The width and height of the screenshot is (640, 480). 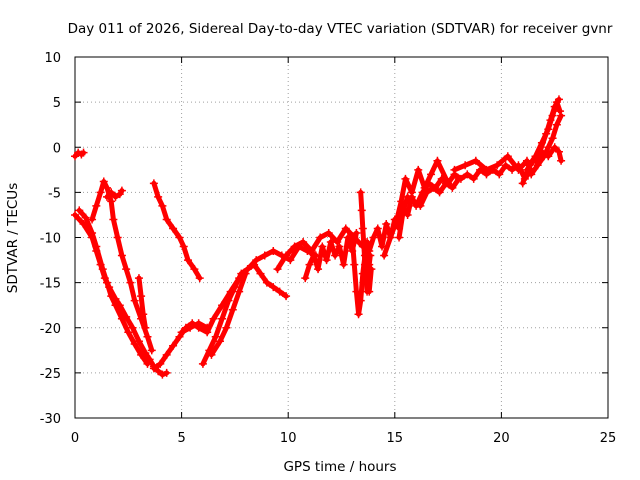 I want to click on y-tick-label: -30, so click(x=50, y=419).